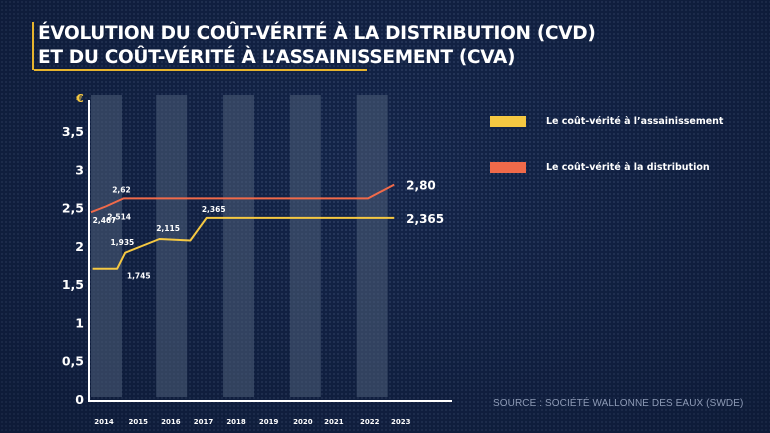  Describe the element at coordinates (628, 167) in the screenshot. I see `legend-label-cvd: Le coût-vérité à la distribution` at that location.